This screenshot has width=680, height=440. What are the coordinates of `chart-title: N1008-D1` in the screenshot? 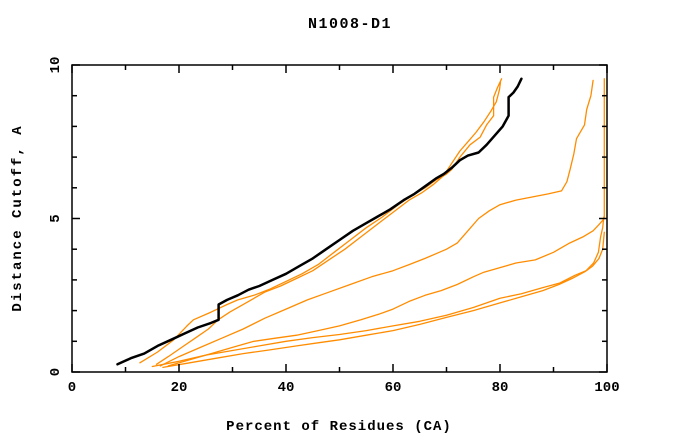 It's located at (350, 24).